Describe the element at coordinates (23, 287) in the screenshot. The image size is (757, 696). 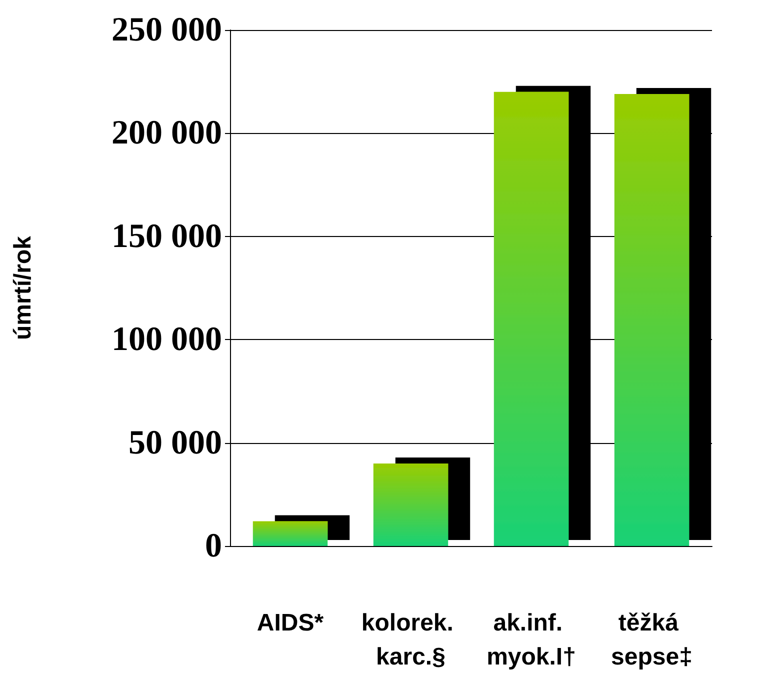
I see `y-axis-title: úmrtí/rok` at that location.